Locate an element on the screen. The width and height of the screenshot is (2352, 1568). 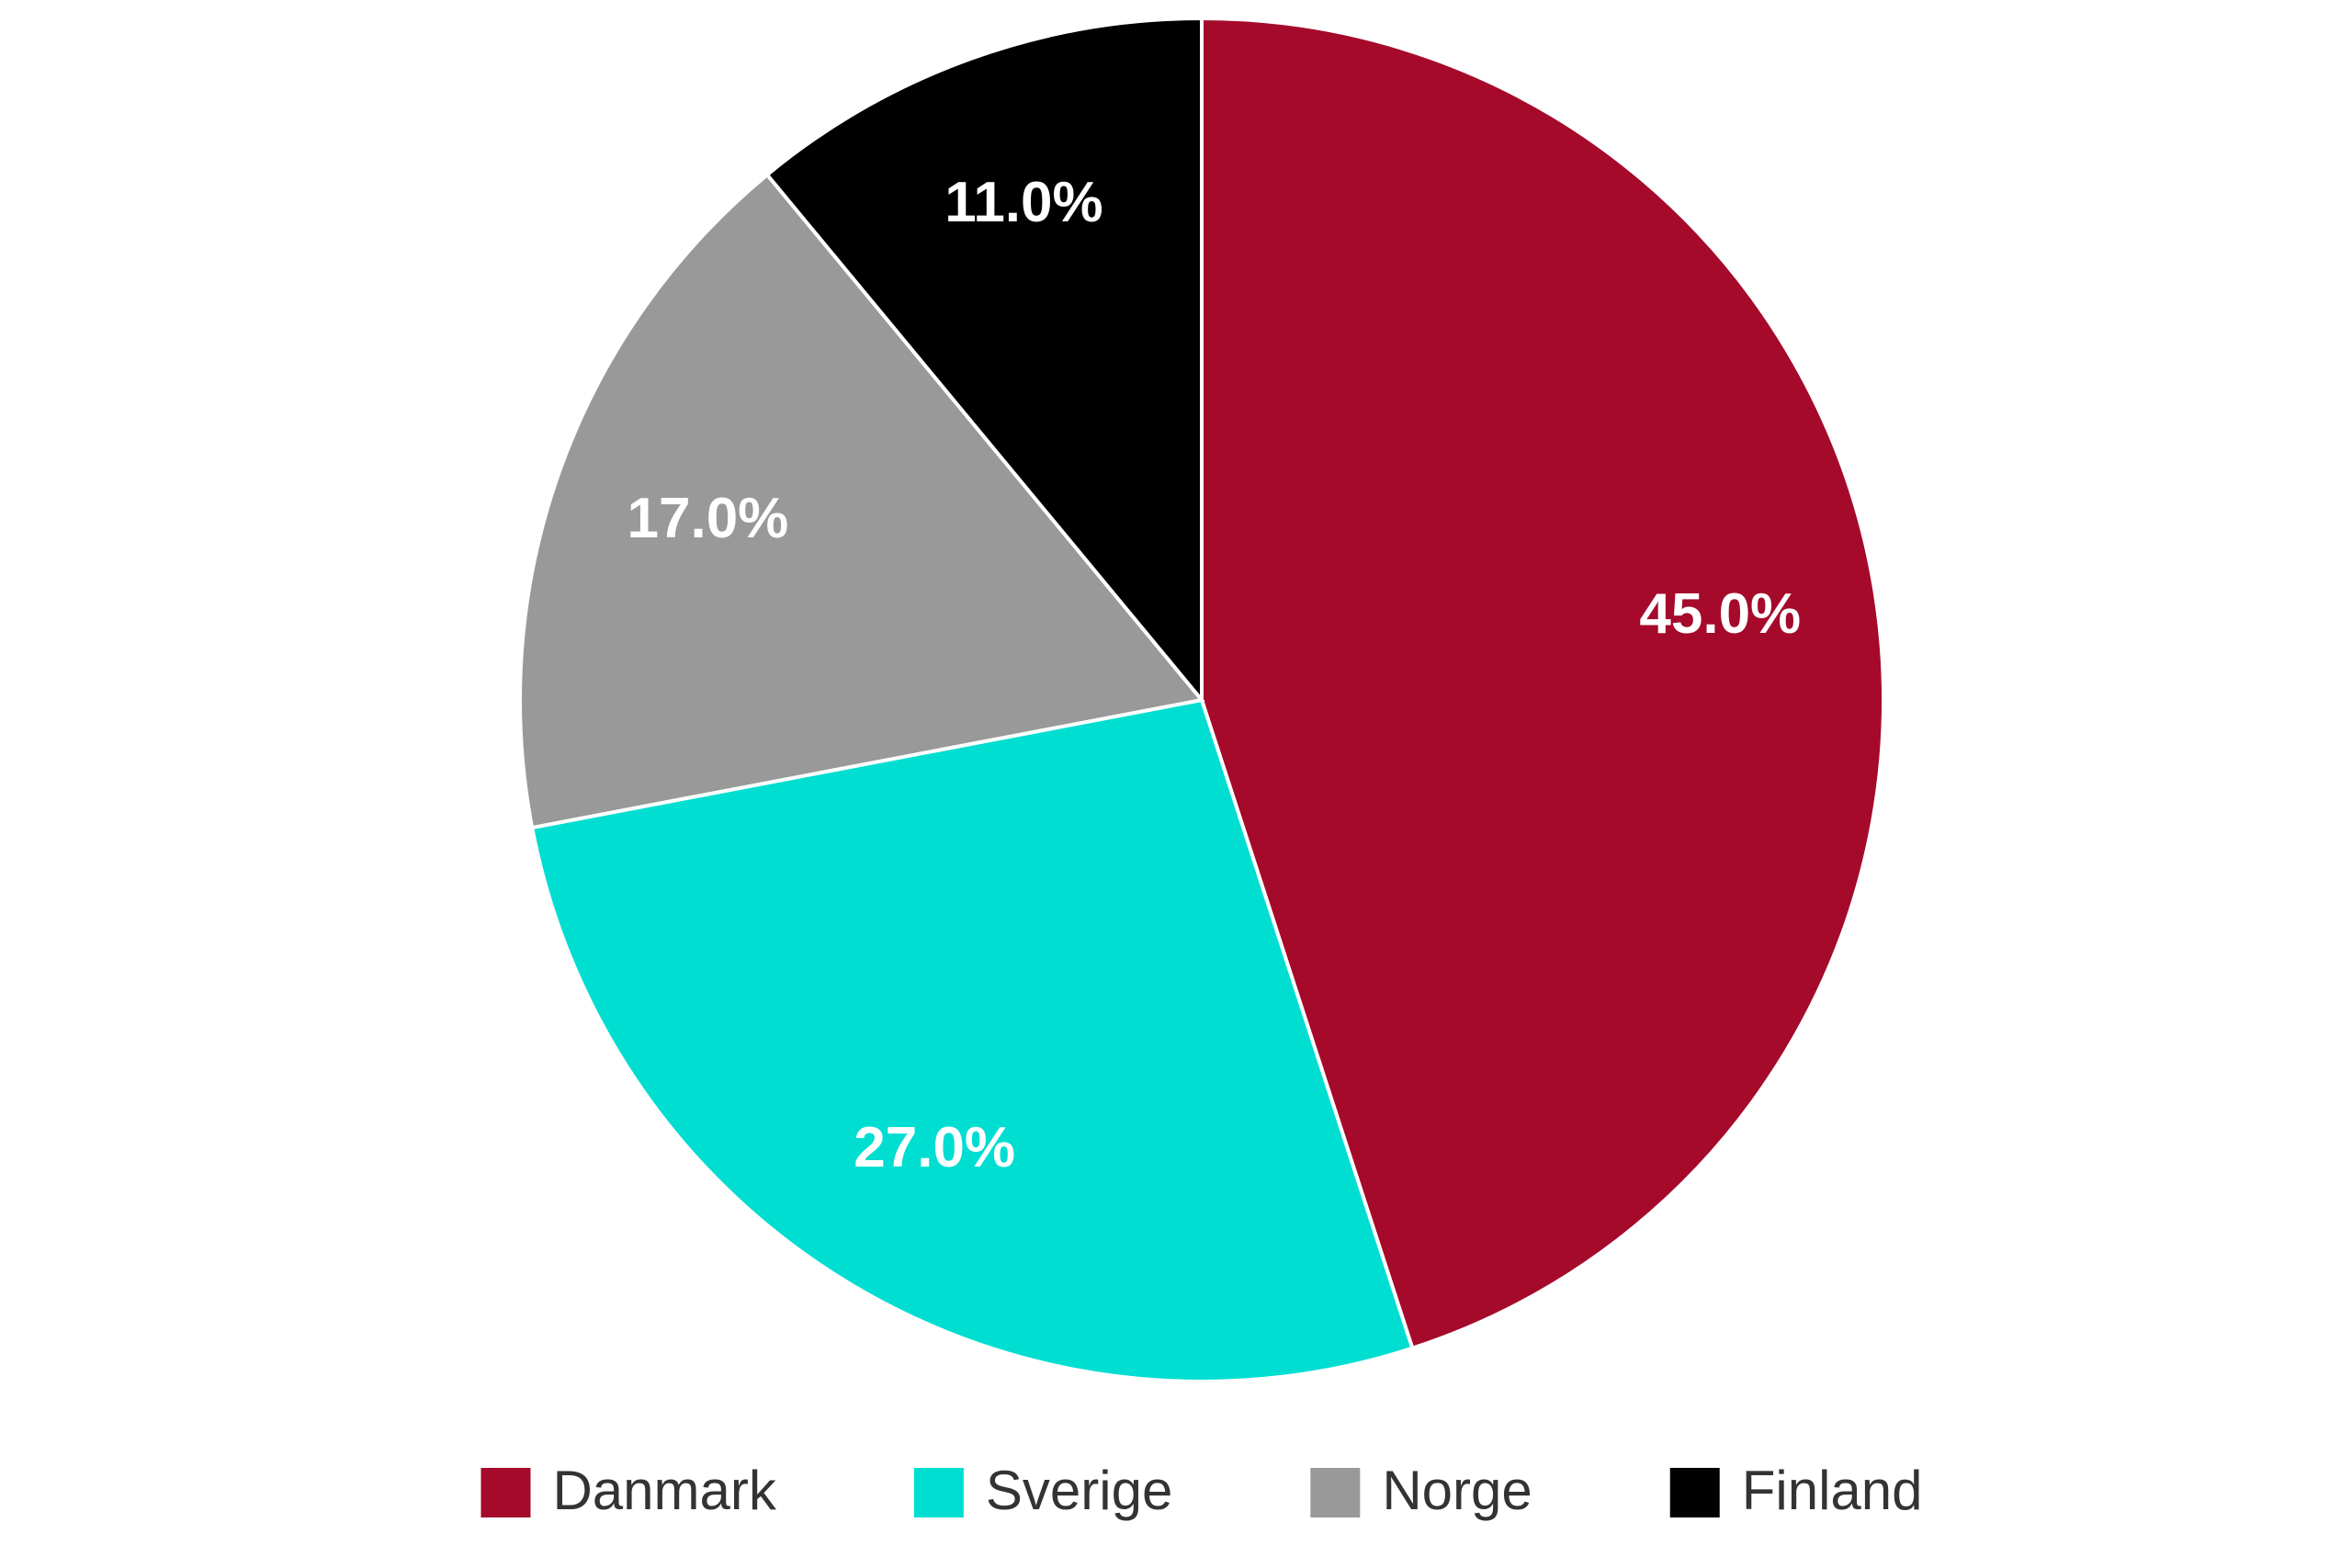
value-label: 11.0% is located at coordinates (1023, 202).